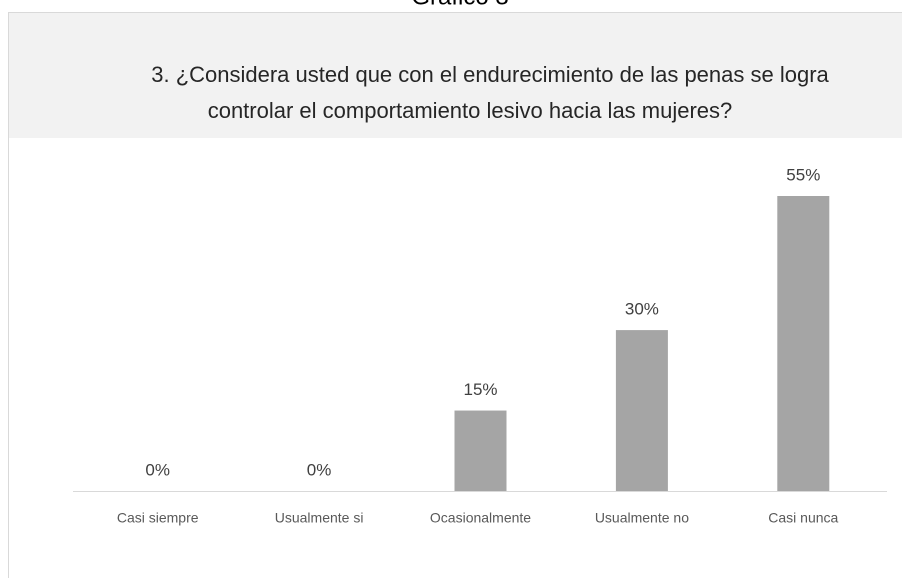 This screenshot has height=578, width=902. I want to click on x-tick-label: Usualmente si, so click(319, 518).